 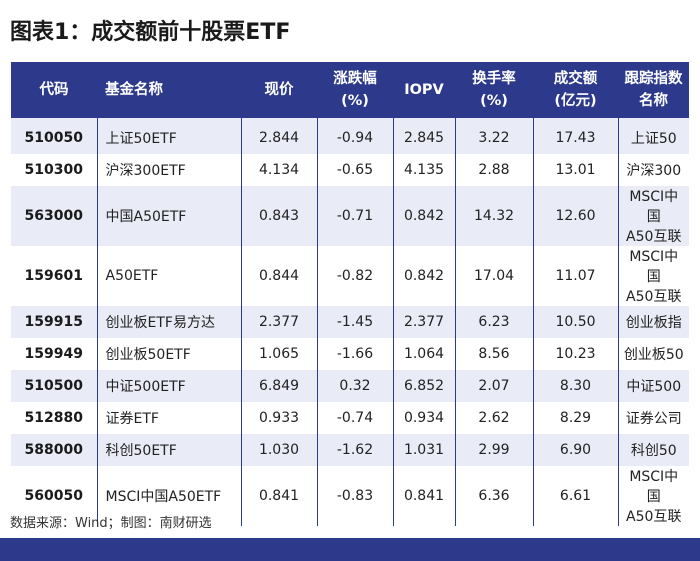 What do you see at coordinates (653, 322) in the screenshot?
I see `cell-index: 创业板指` at bounding box center [653, 322].